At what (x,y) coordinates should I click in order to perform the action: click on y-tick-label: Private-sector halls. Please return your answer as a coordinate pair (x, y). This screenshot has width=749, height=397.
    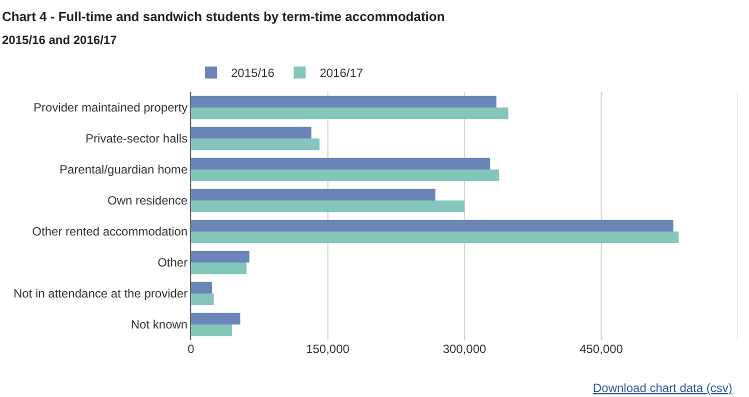
    Looking at the image, I should click on (137, 139).